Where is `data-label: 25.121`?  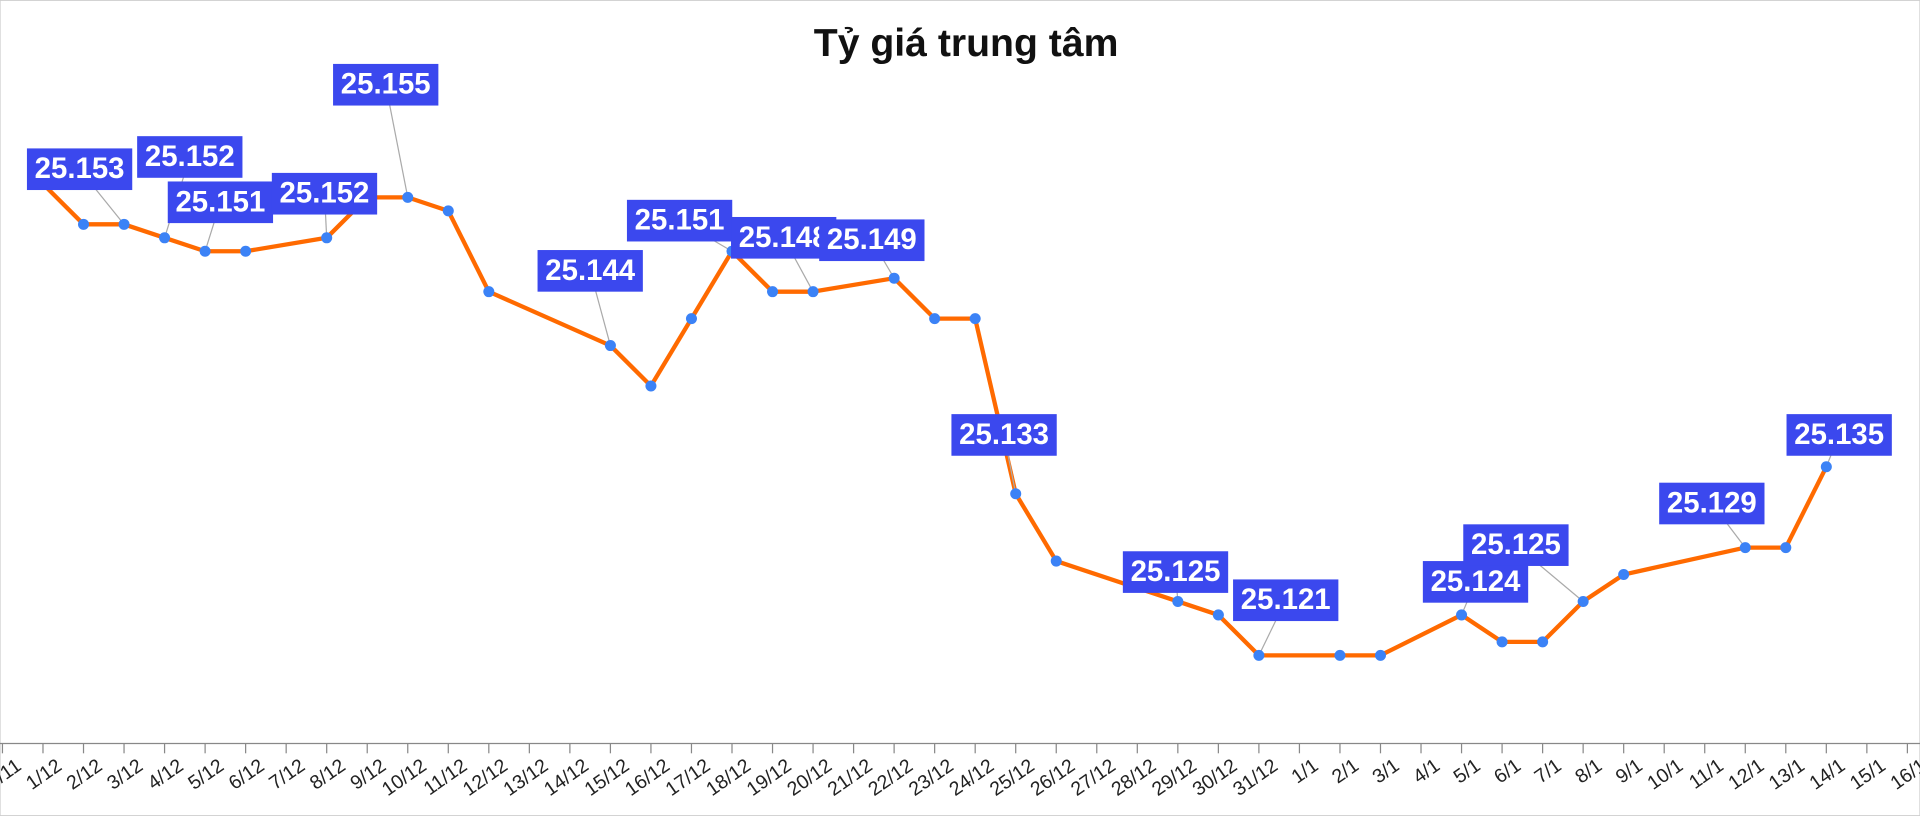
data-label: 25.121 is located at coordinates (1286, 599).